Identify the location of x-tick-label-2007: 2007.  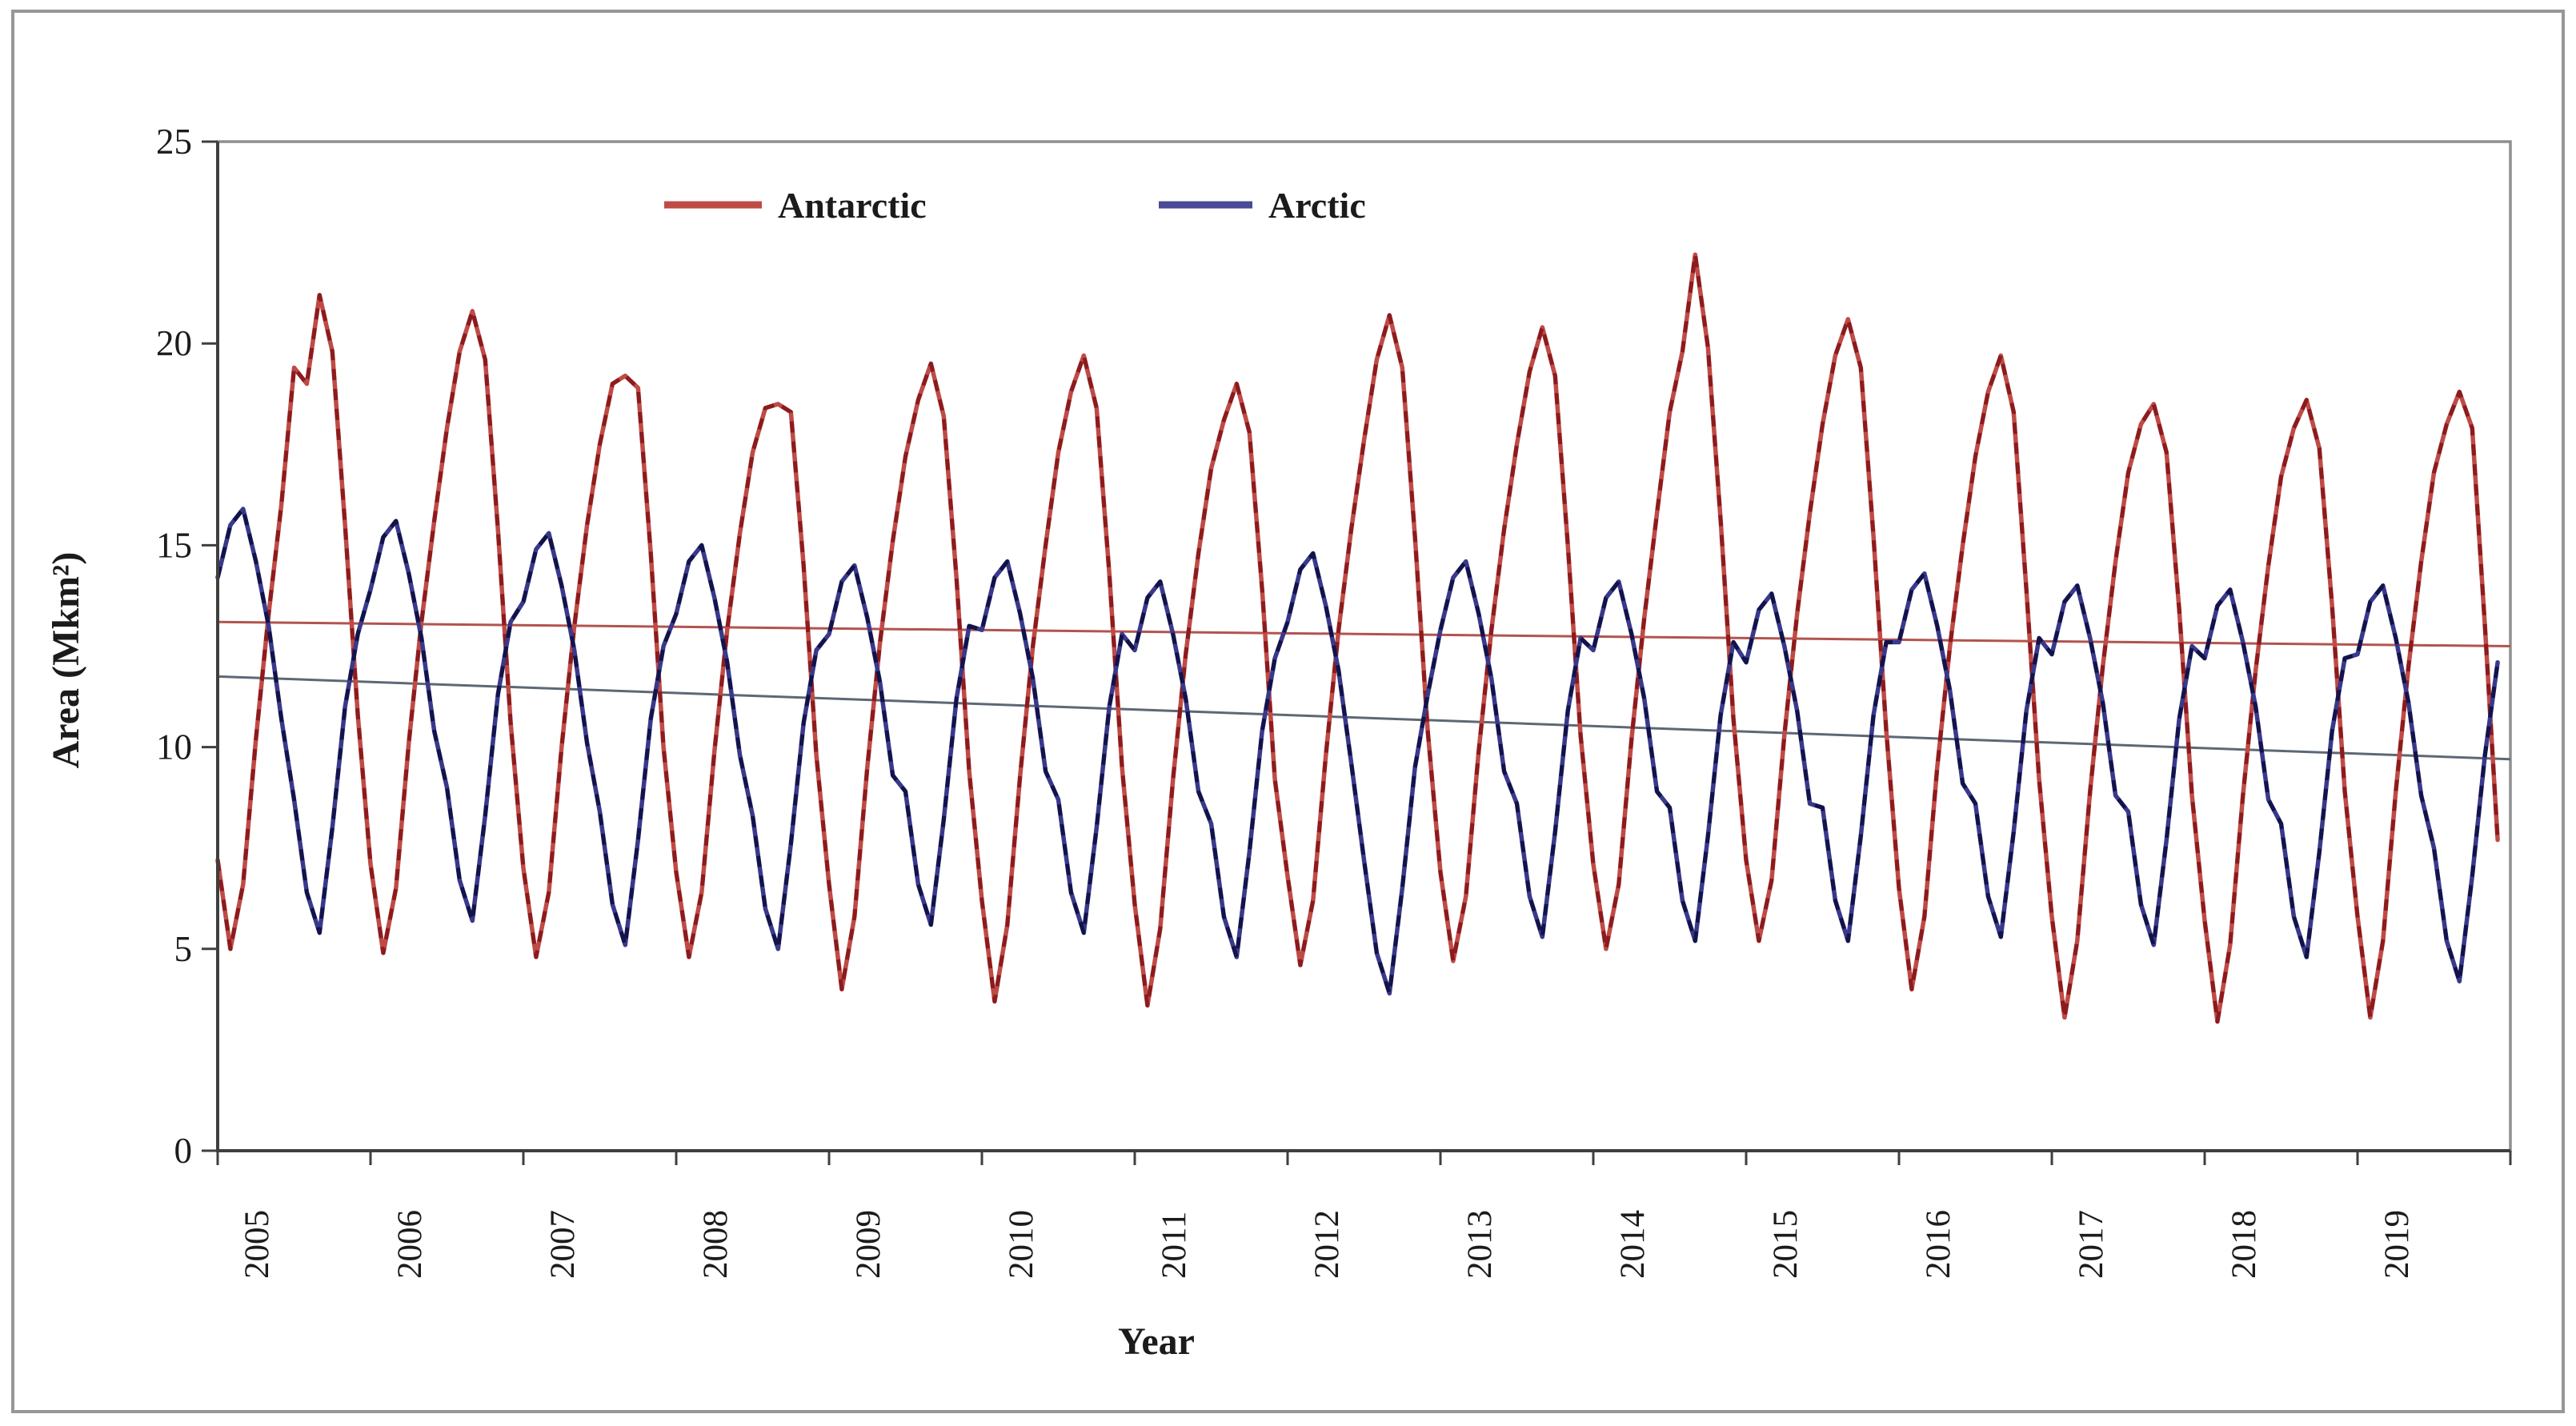
(563, 1244).